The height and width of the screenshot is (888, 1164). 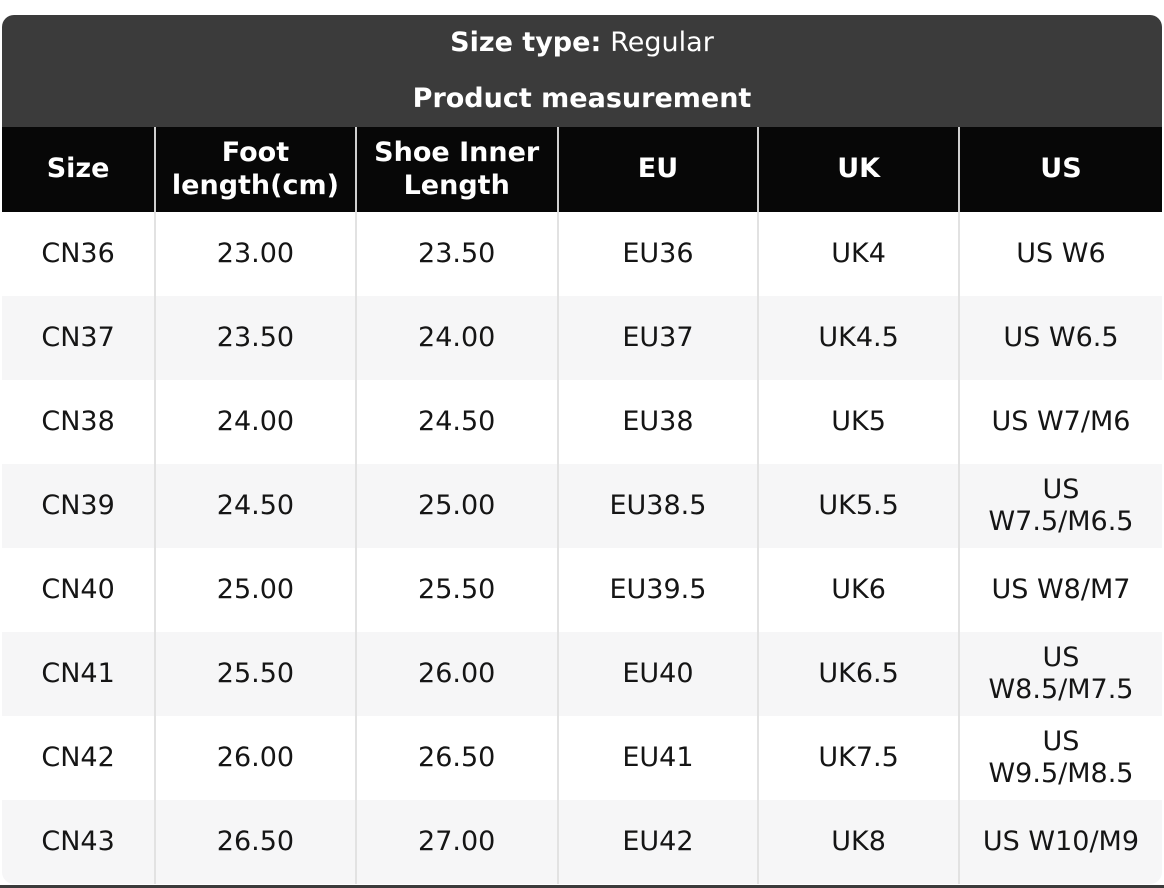 What do you see at coordinates (582, 886) in the screenshot?
I see `next-section-edge` at bounding box center [582, 886].